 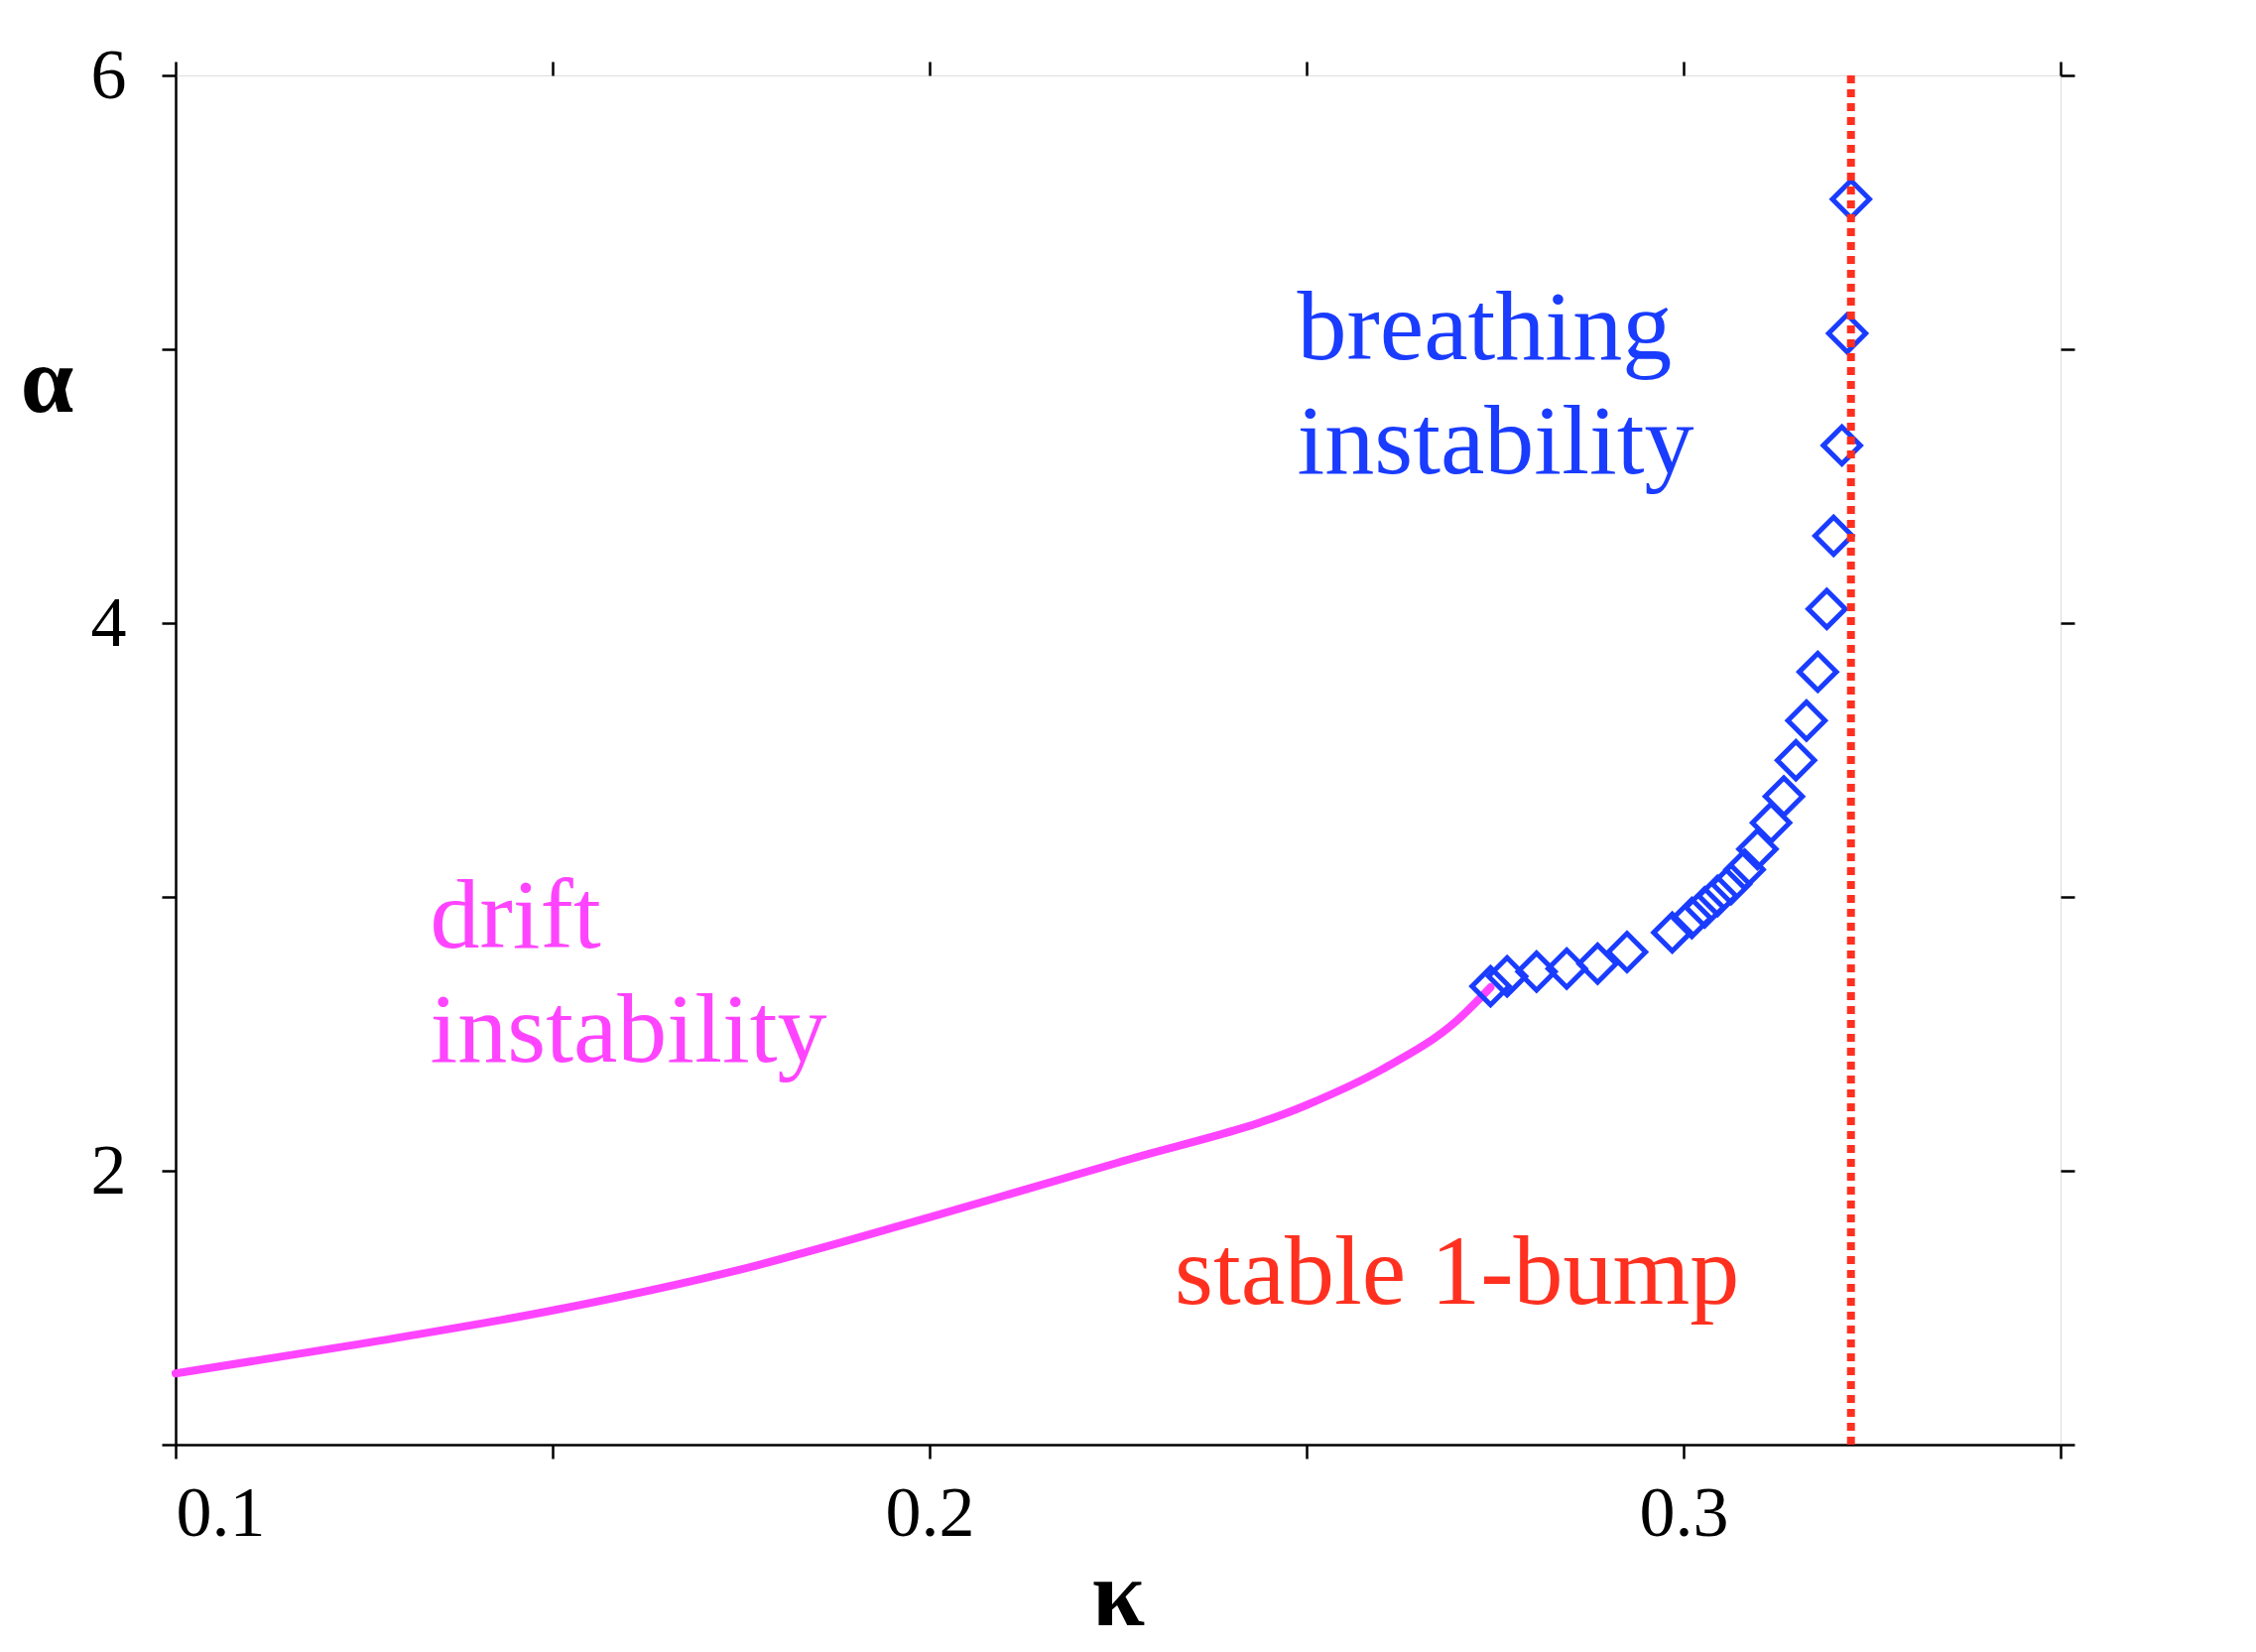 What do you see at coordinates (1119, 1592) in the screenshot?
I see `x-axis-title: κ` at bounding box center [1119, 1592].